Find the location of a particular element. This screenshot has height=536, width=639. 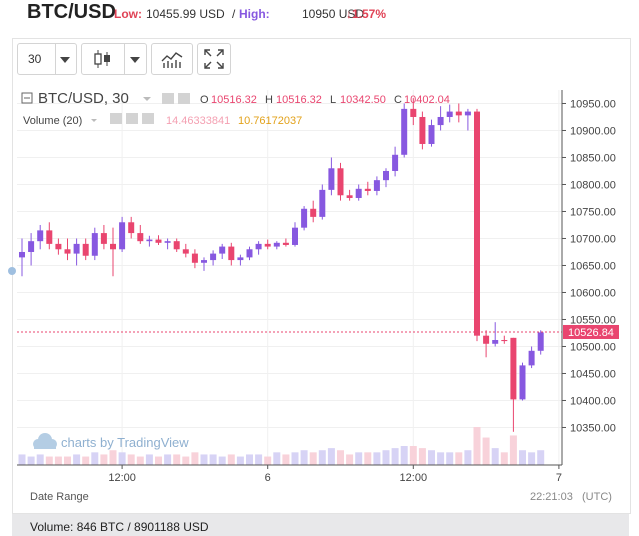

indicators-button is located at coordinates (172, 59).